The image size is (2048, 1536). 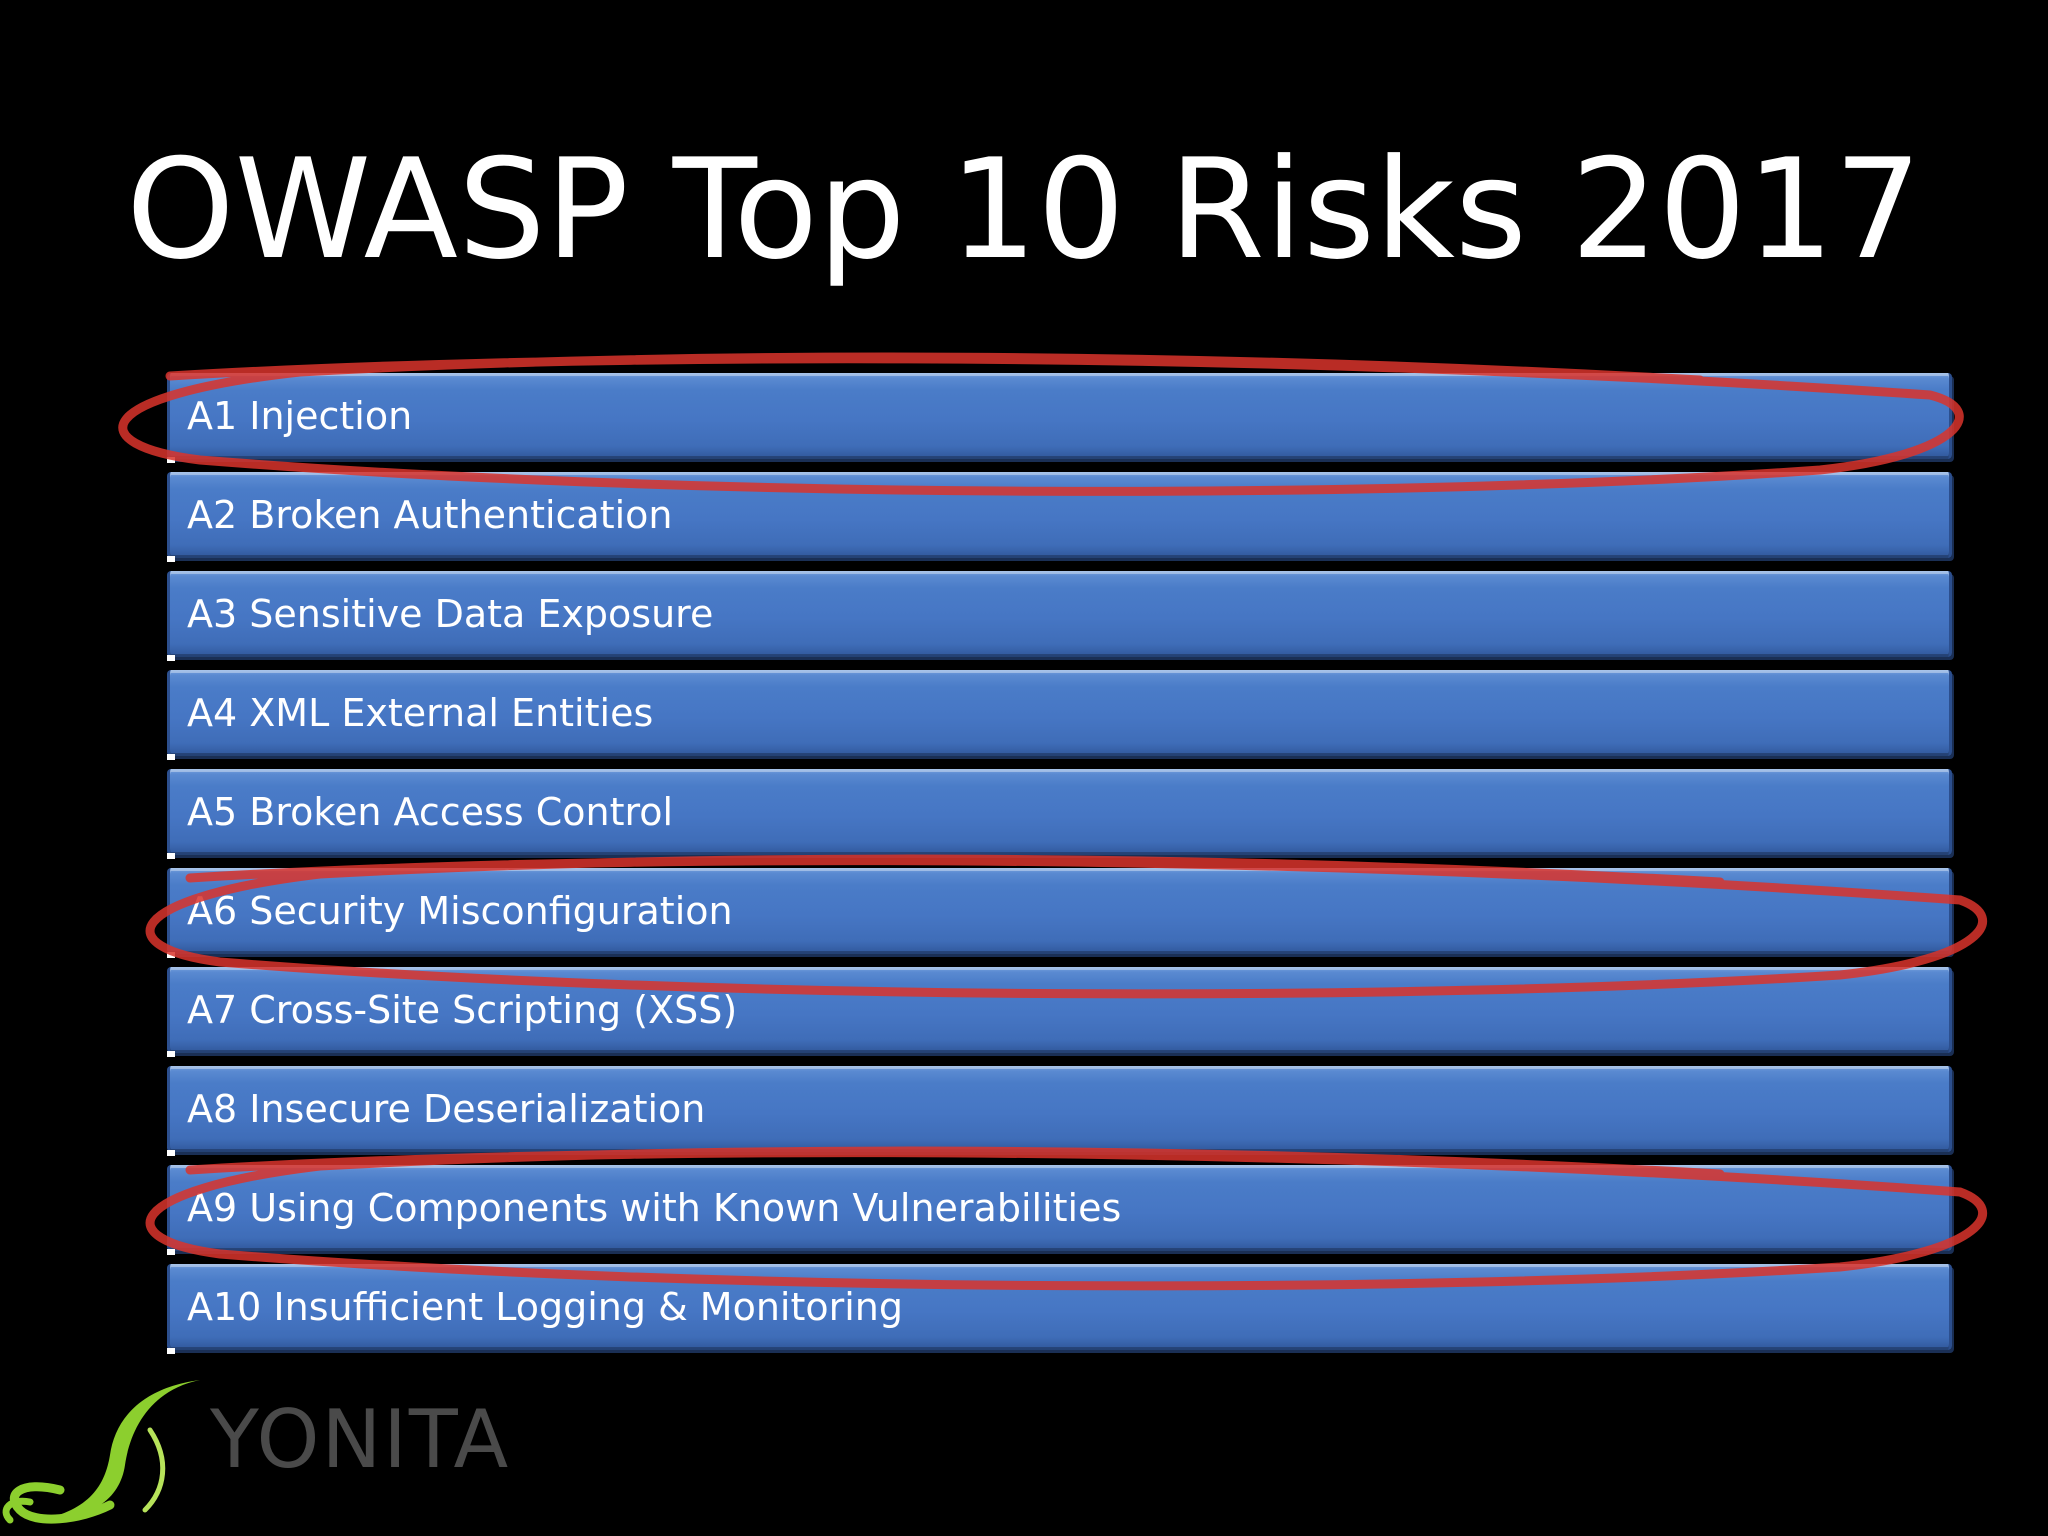 I want to click on risk-label: A5 Broken Access Control, so click(x=430, y=812).